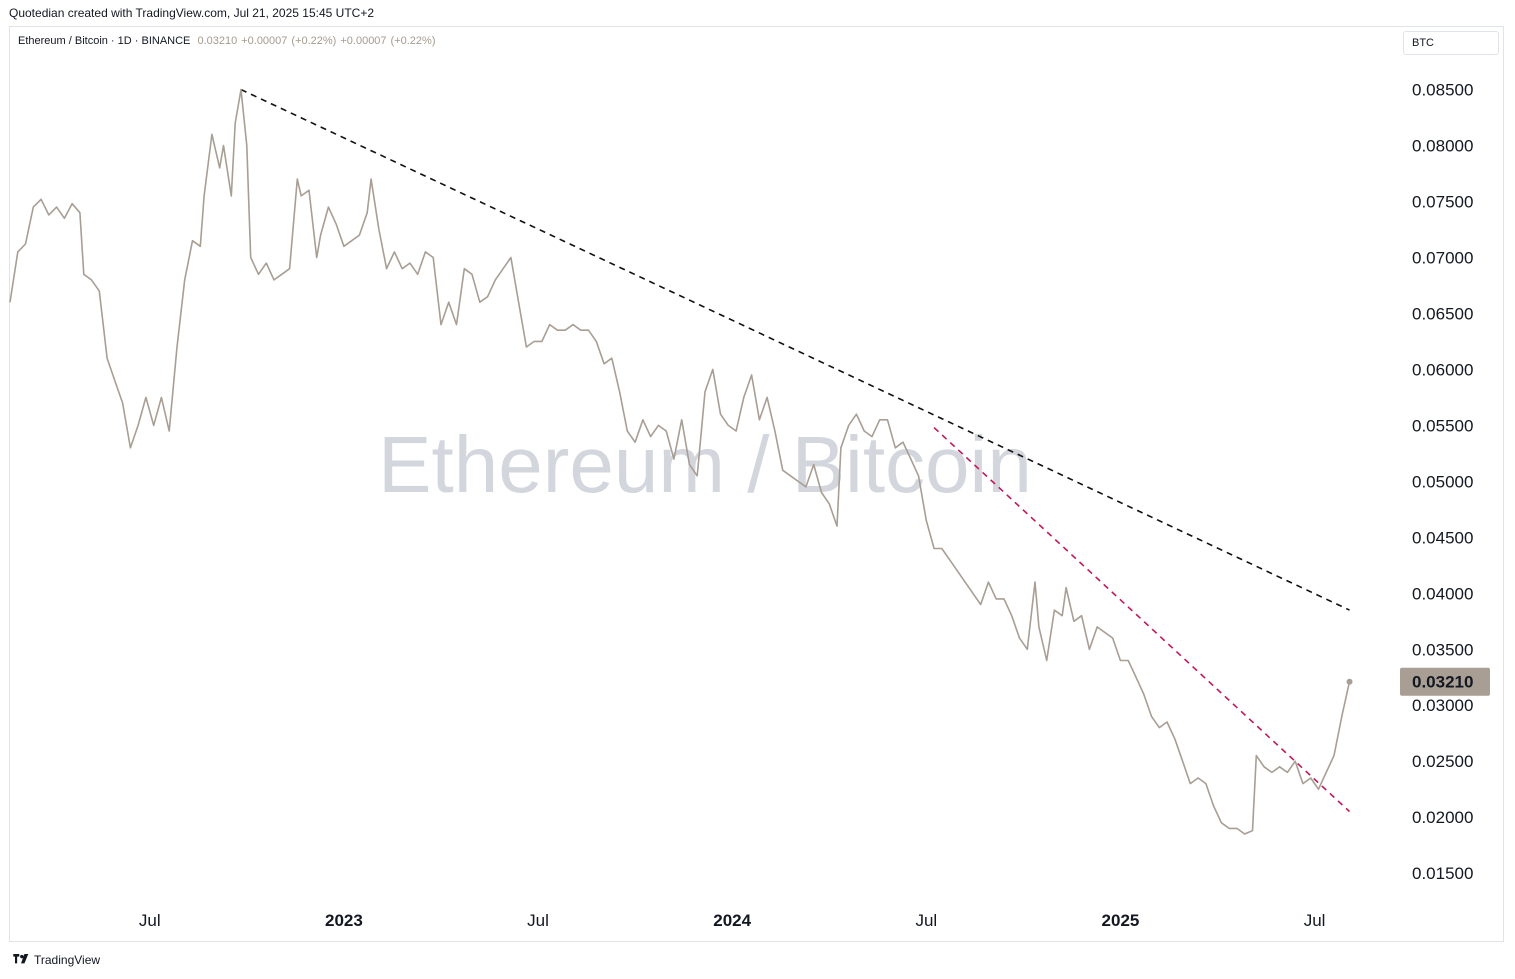 The width and height of the screenshot is (1515, 979). I want to click on x-axis-ticks: Jul 2023 Jul 2024 Jul 2025 Jul, so click(732, 920).